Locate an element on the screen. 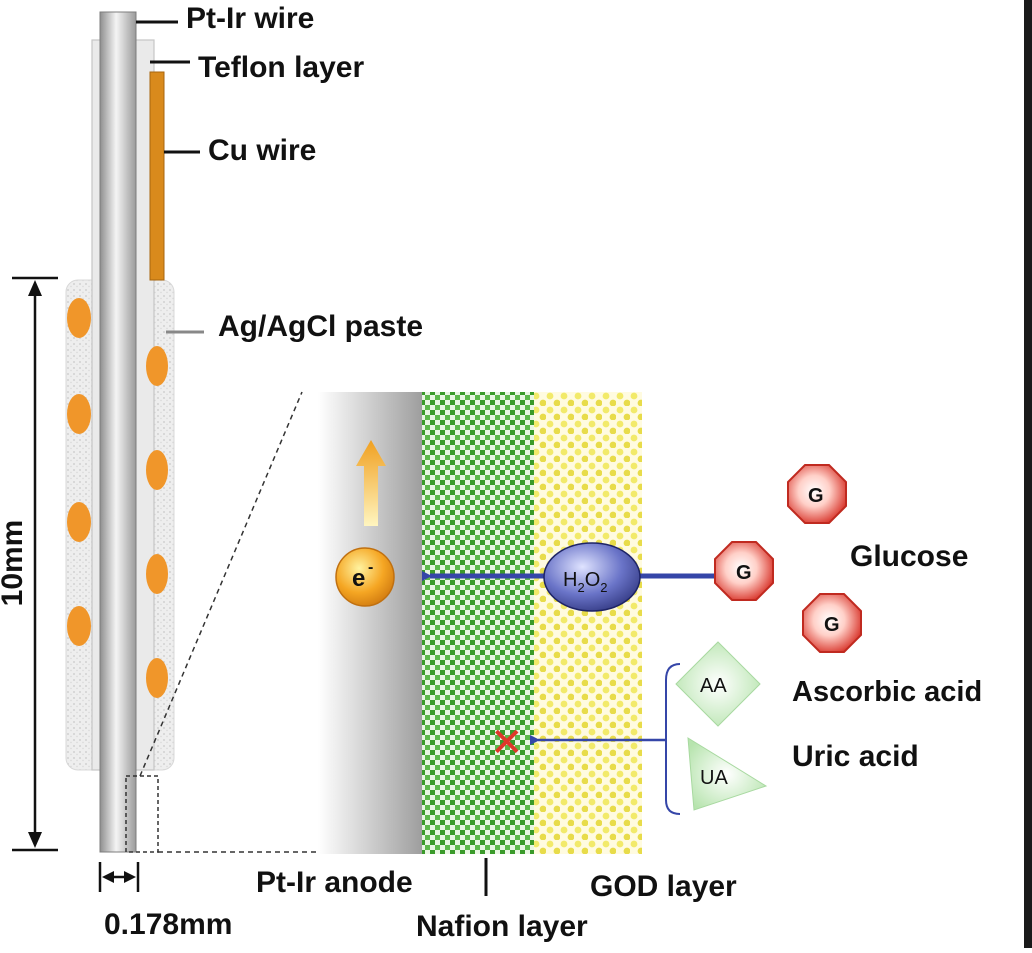 The image size is (1032, 953). h2o2-ellipse is located at coordinates (592, 577).